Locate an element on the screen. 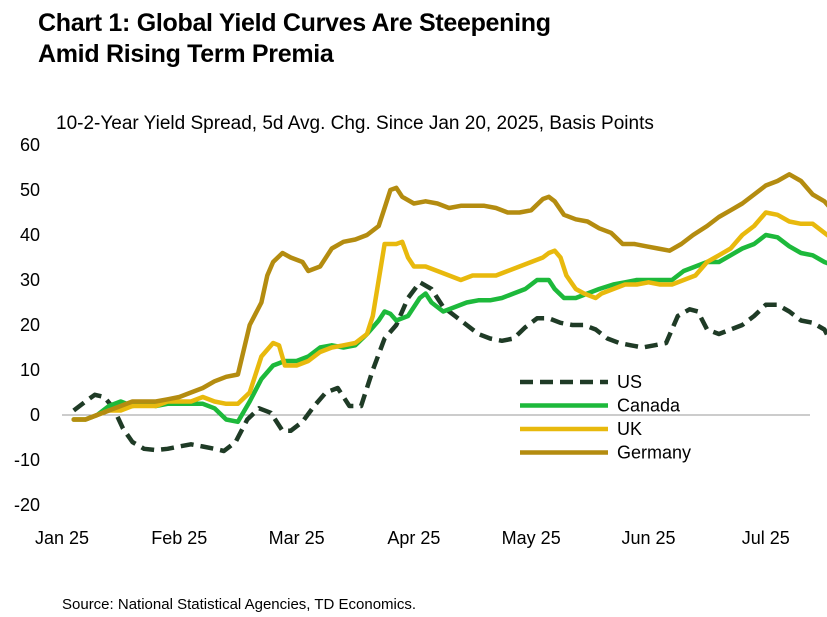 This screenshot has width=827, height=617. x-tick-label: Jun 25 is located at coordinates (648, 538).